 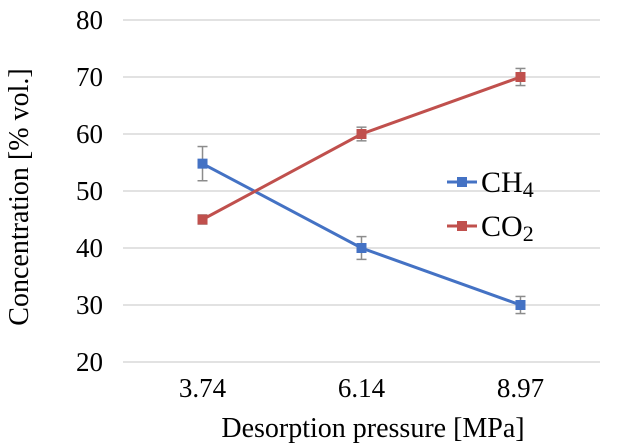 I want to click on y-tick-label: 80, so click(x=89, y=20).